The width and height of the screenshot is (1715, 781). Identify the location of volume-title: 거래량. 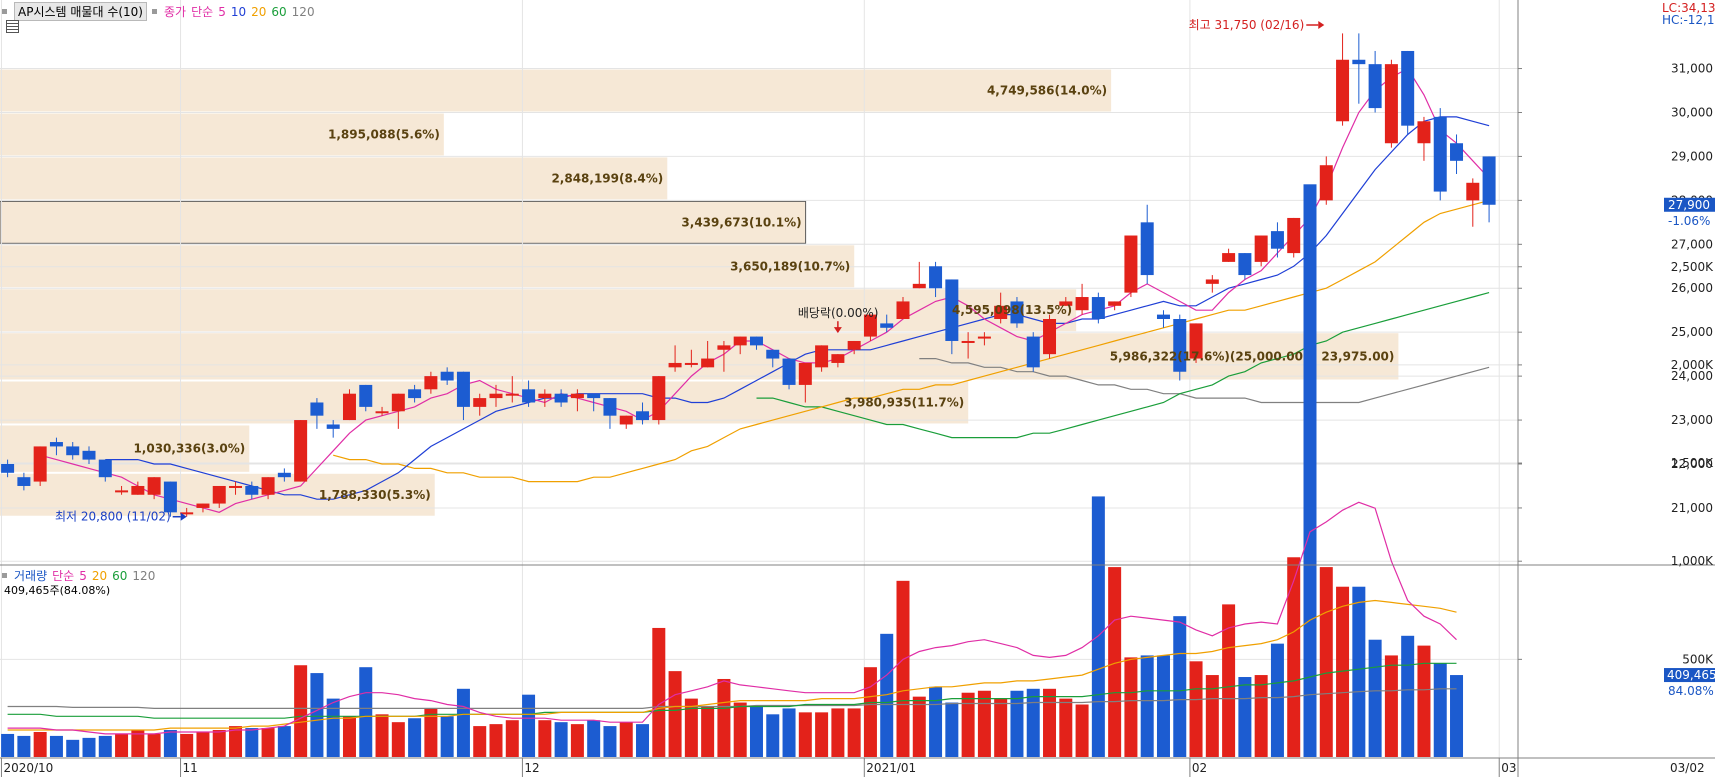
(31, 576).